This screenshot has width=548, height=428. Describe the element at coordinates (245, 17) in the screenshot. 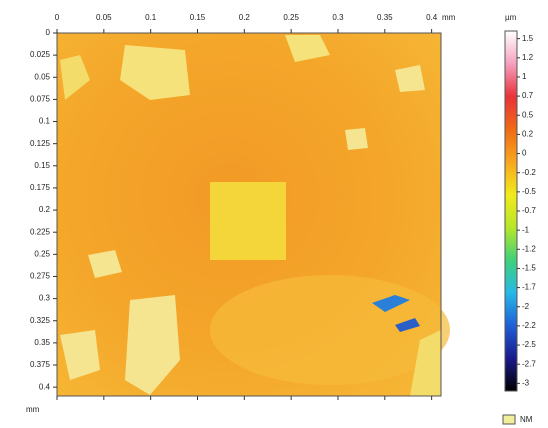

I see `x-tick-label: 0.2` at that location.